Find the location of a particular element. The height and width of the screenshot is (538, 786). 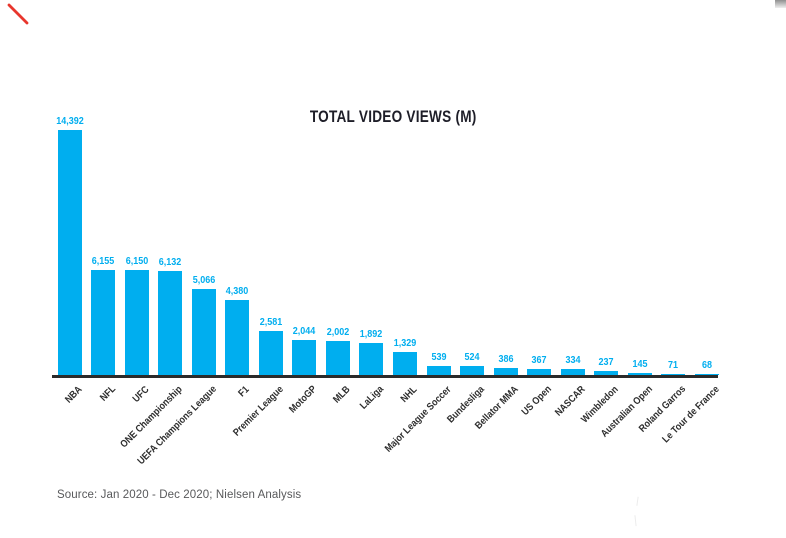

bar-category-label-text: NBA is located at coordinates (74, 395).